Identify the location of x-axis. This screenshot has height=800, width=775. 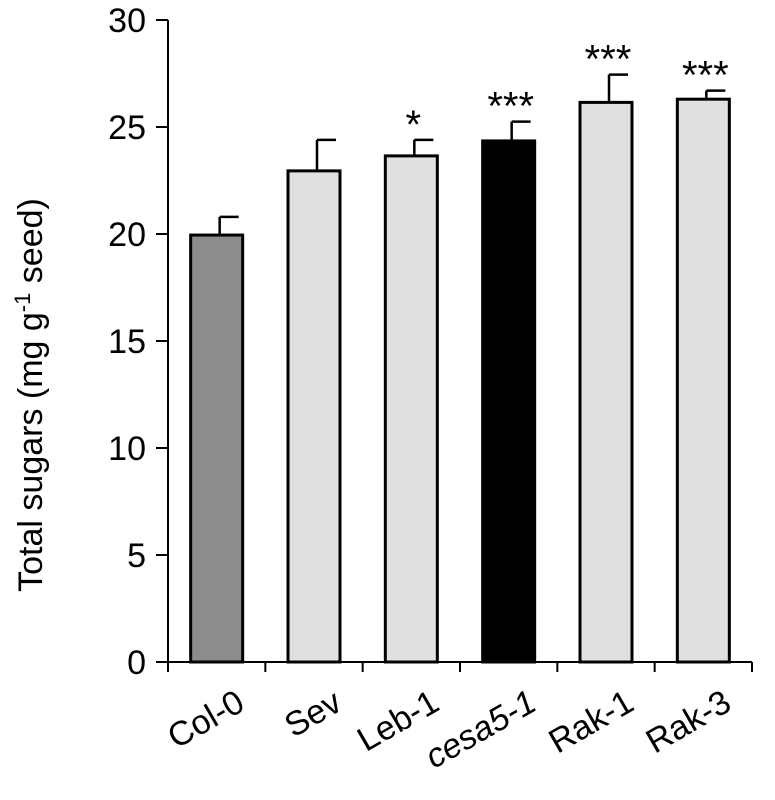
(460, 666).